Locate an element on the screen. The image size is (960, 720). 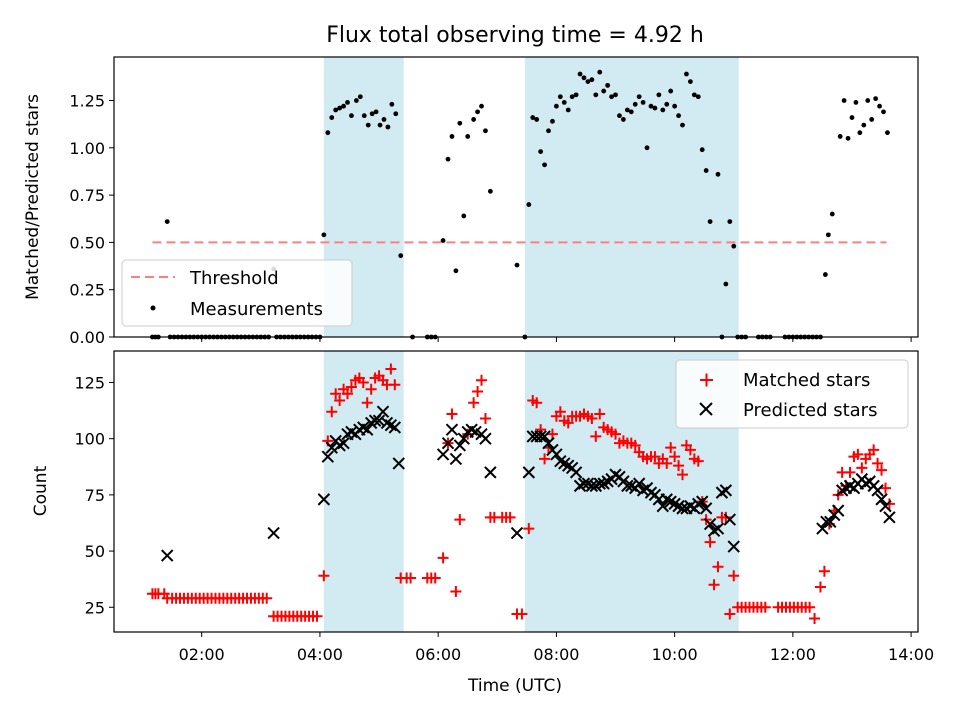
bottom-y-axis: 25 50 75 100 125 is located at coordinates (94, 495).